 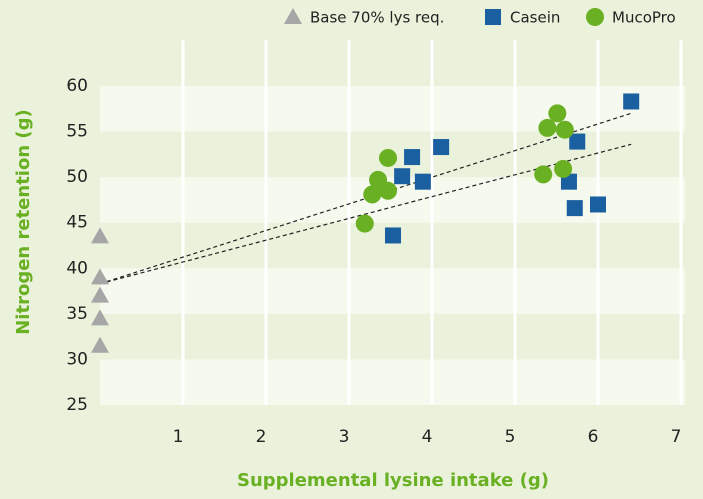 I want to click on x-tick-label: 2, so click(x=261, y=437).